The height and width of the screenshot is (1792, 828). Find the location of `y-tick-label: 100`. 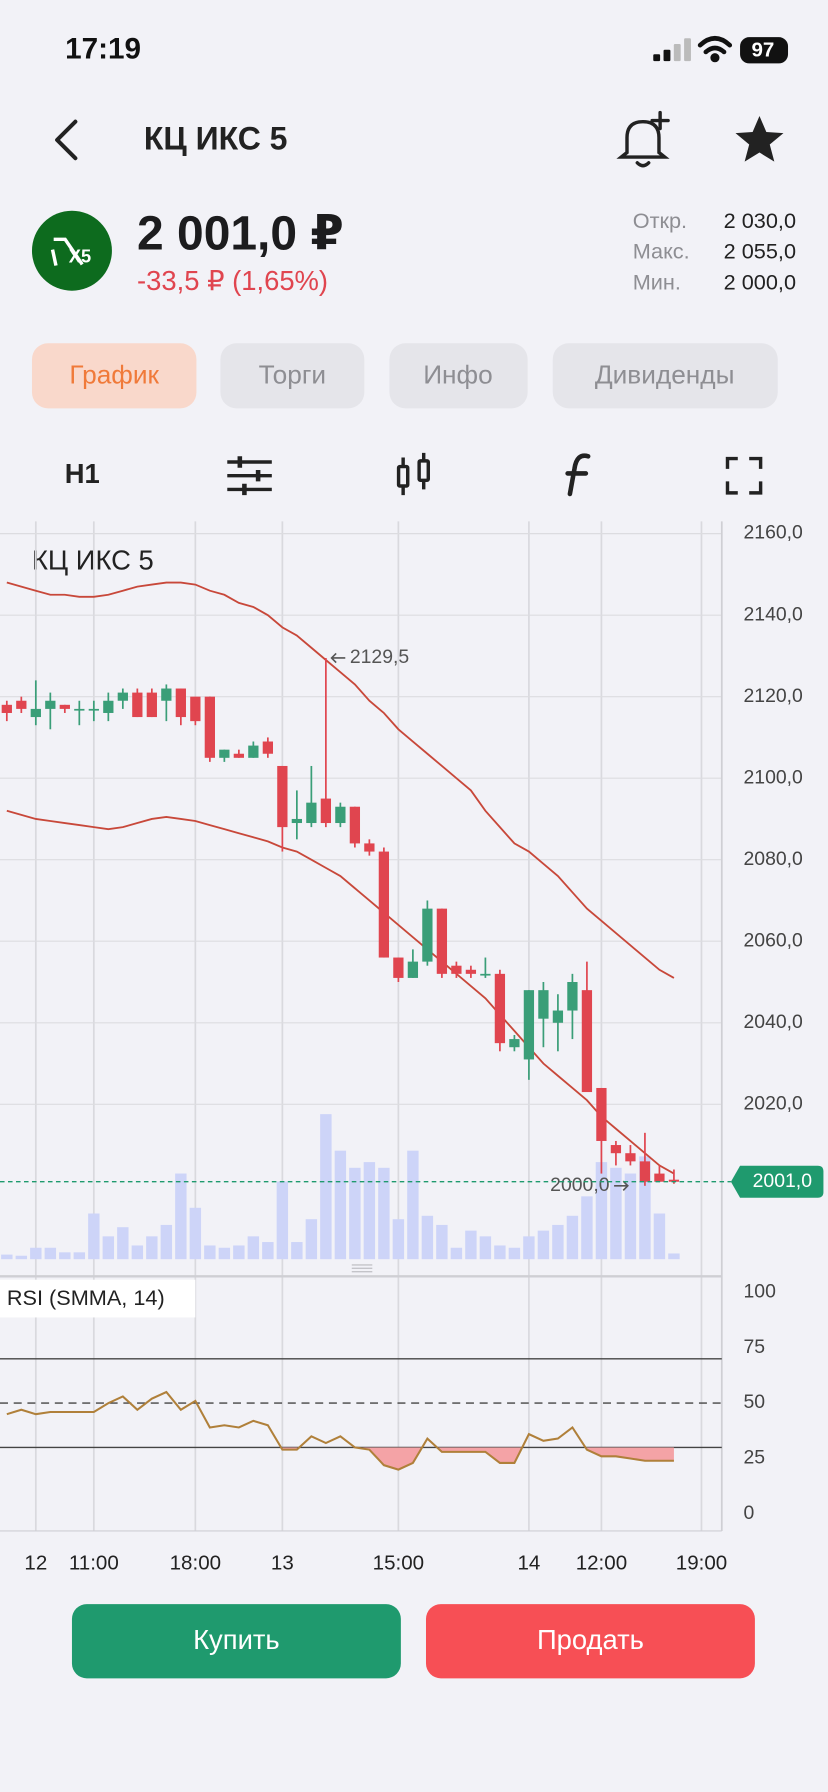

y-tick-label: 100 is located at coordinates (759, 1291).